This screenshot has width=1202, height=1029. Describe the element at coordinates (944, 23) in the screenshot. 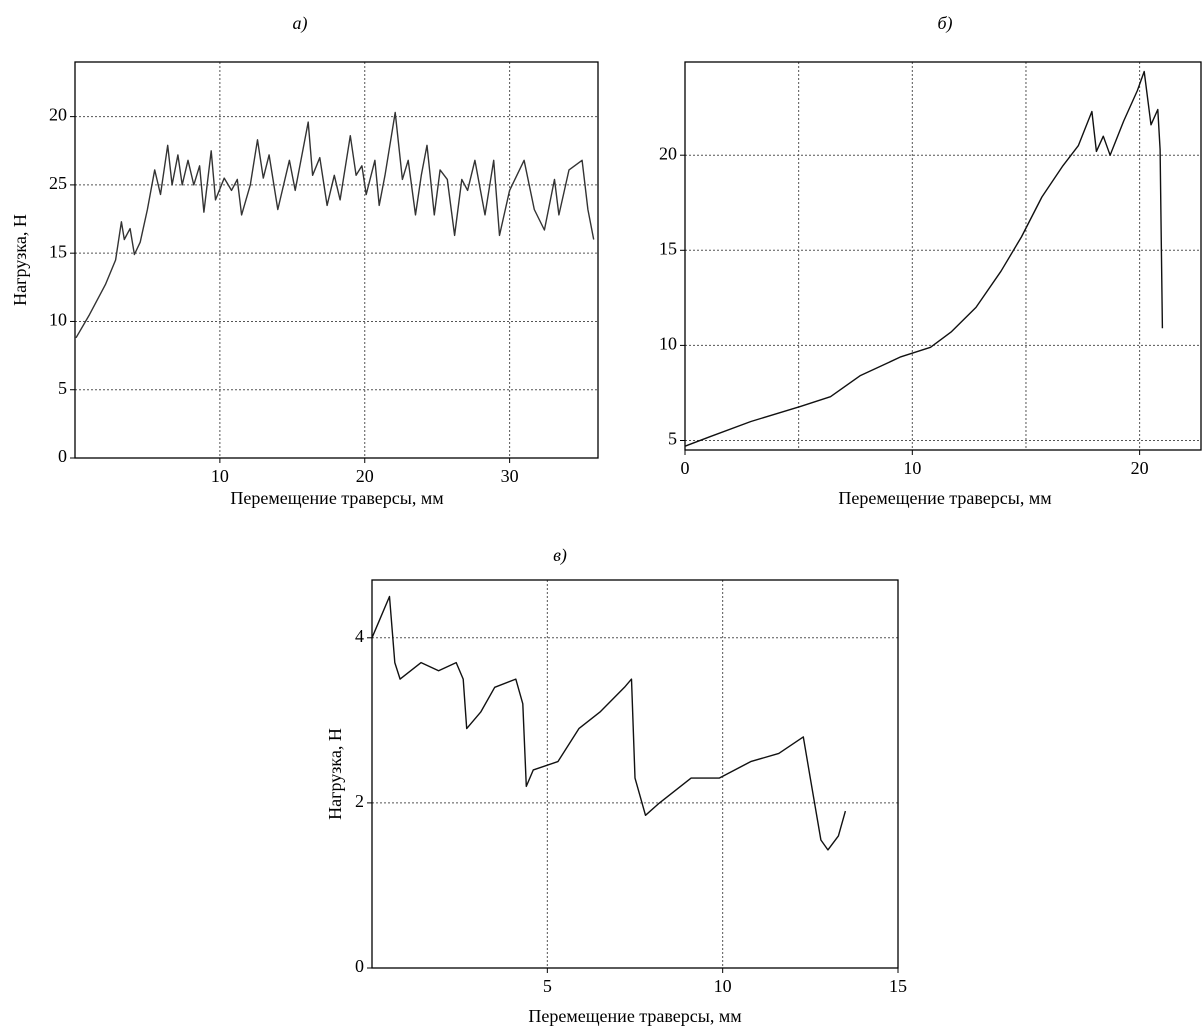

I see `subplot-title: б)` at that location.